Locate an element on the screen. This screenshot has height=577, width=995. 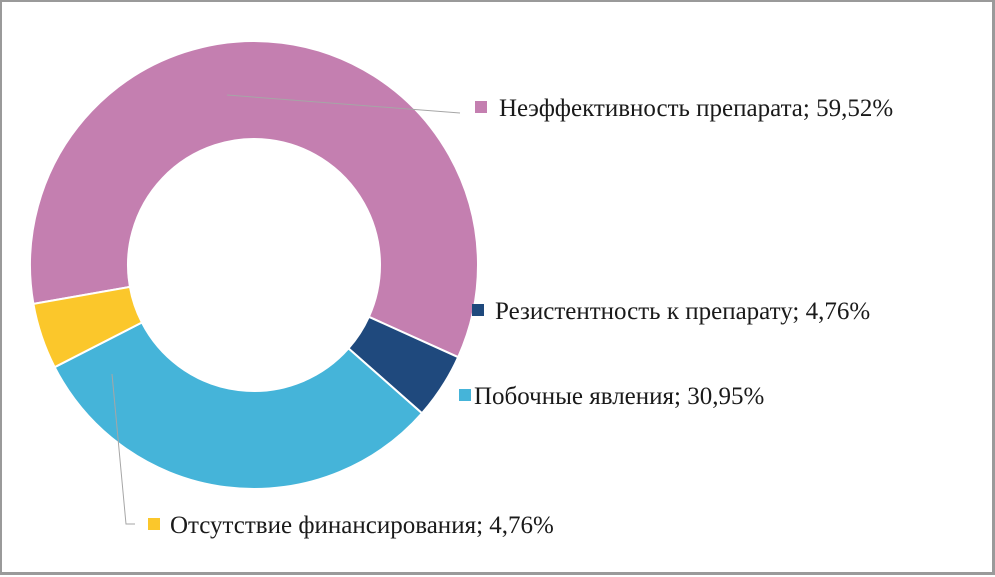
data-label-2: Побочные явления; 30,95% is located at coordinates (619, 396).